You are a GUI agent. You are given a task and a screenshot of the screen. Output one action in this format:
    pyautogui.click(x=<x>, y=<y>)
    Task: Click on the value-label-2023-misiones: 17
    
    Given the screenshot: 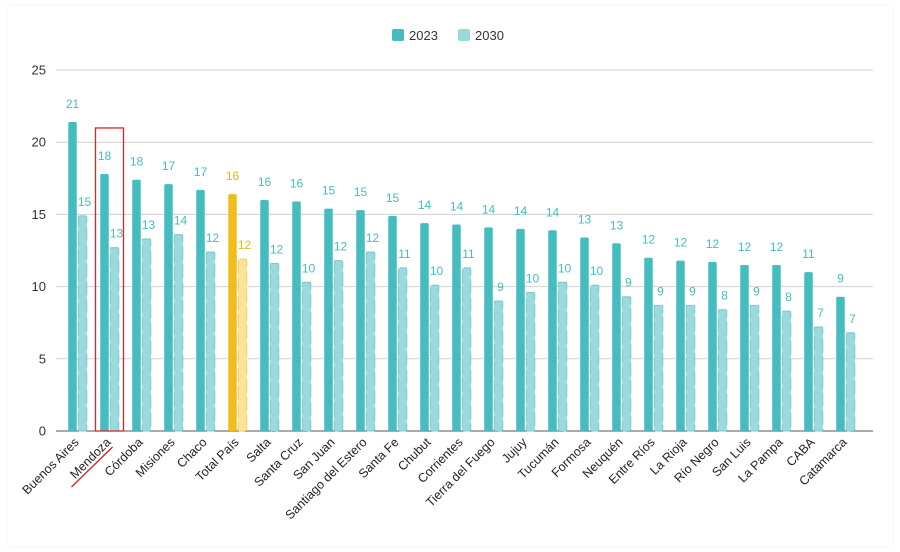 What is the action you would take?
    pyautogui.click(x=169, y=166)
    